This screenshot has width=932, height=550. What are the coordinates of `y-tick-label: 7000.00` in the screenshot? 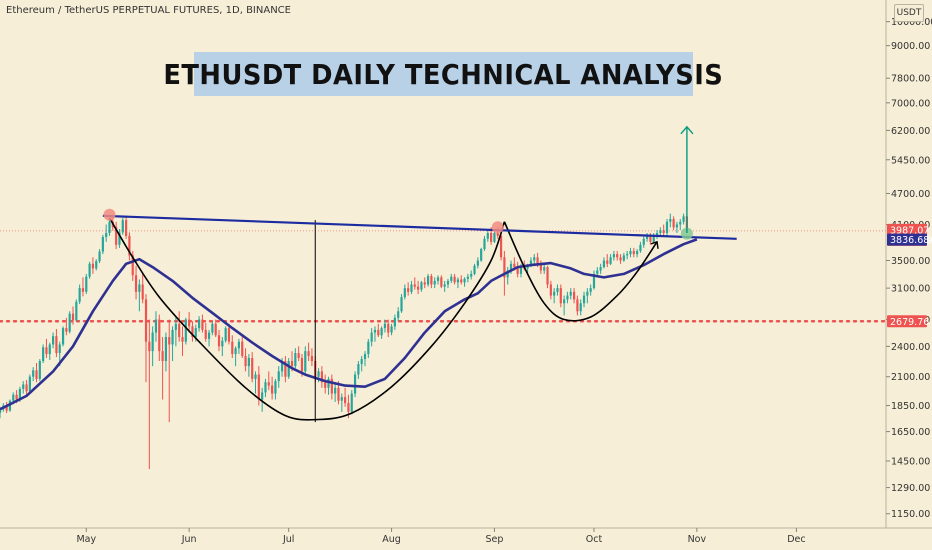 It's located at (910, 103).